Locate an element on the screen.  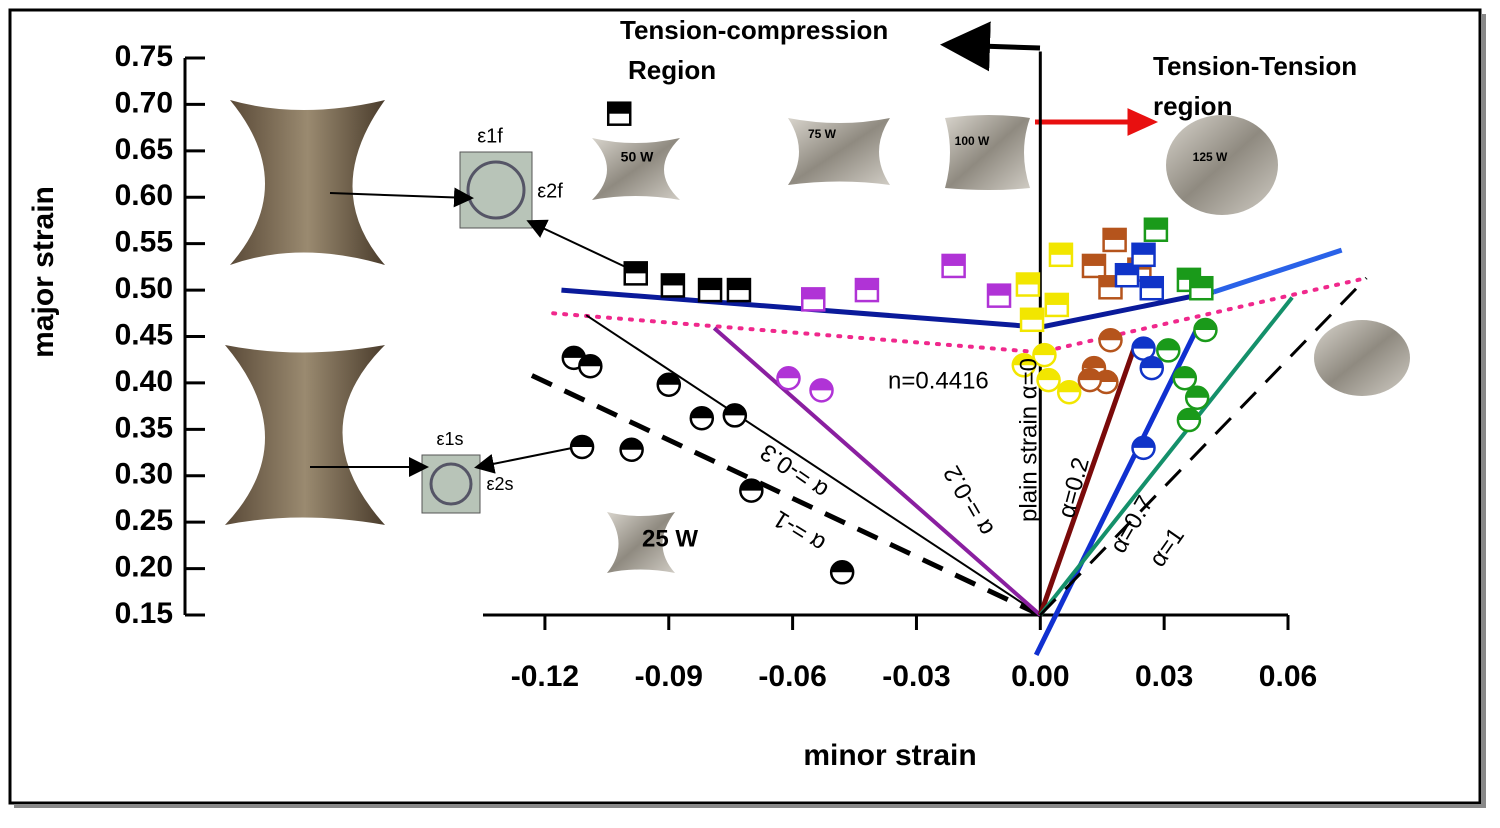
y-tick-label: 0.55 is located at coordinates (144, 242).